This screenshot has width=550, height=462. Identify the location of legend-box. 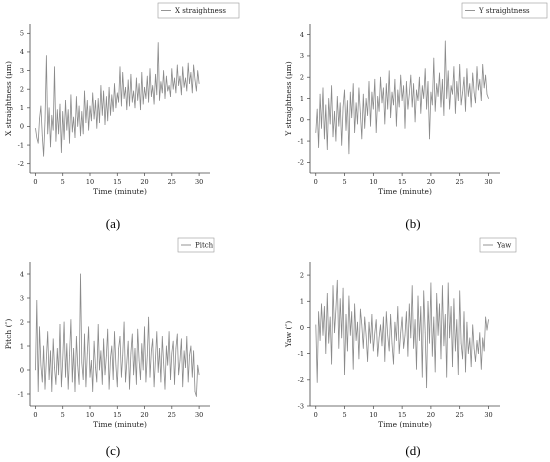
(198, 10).